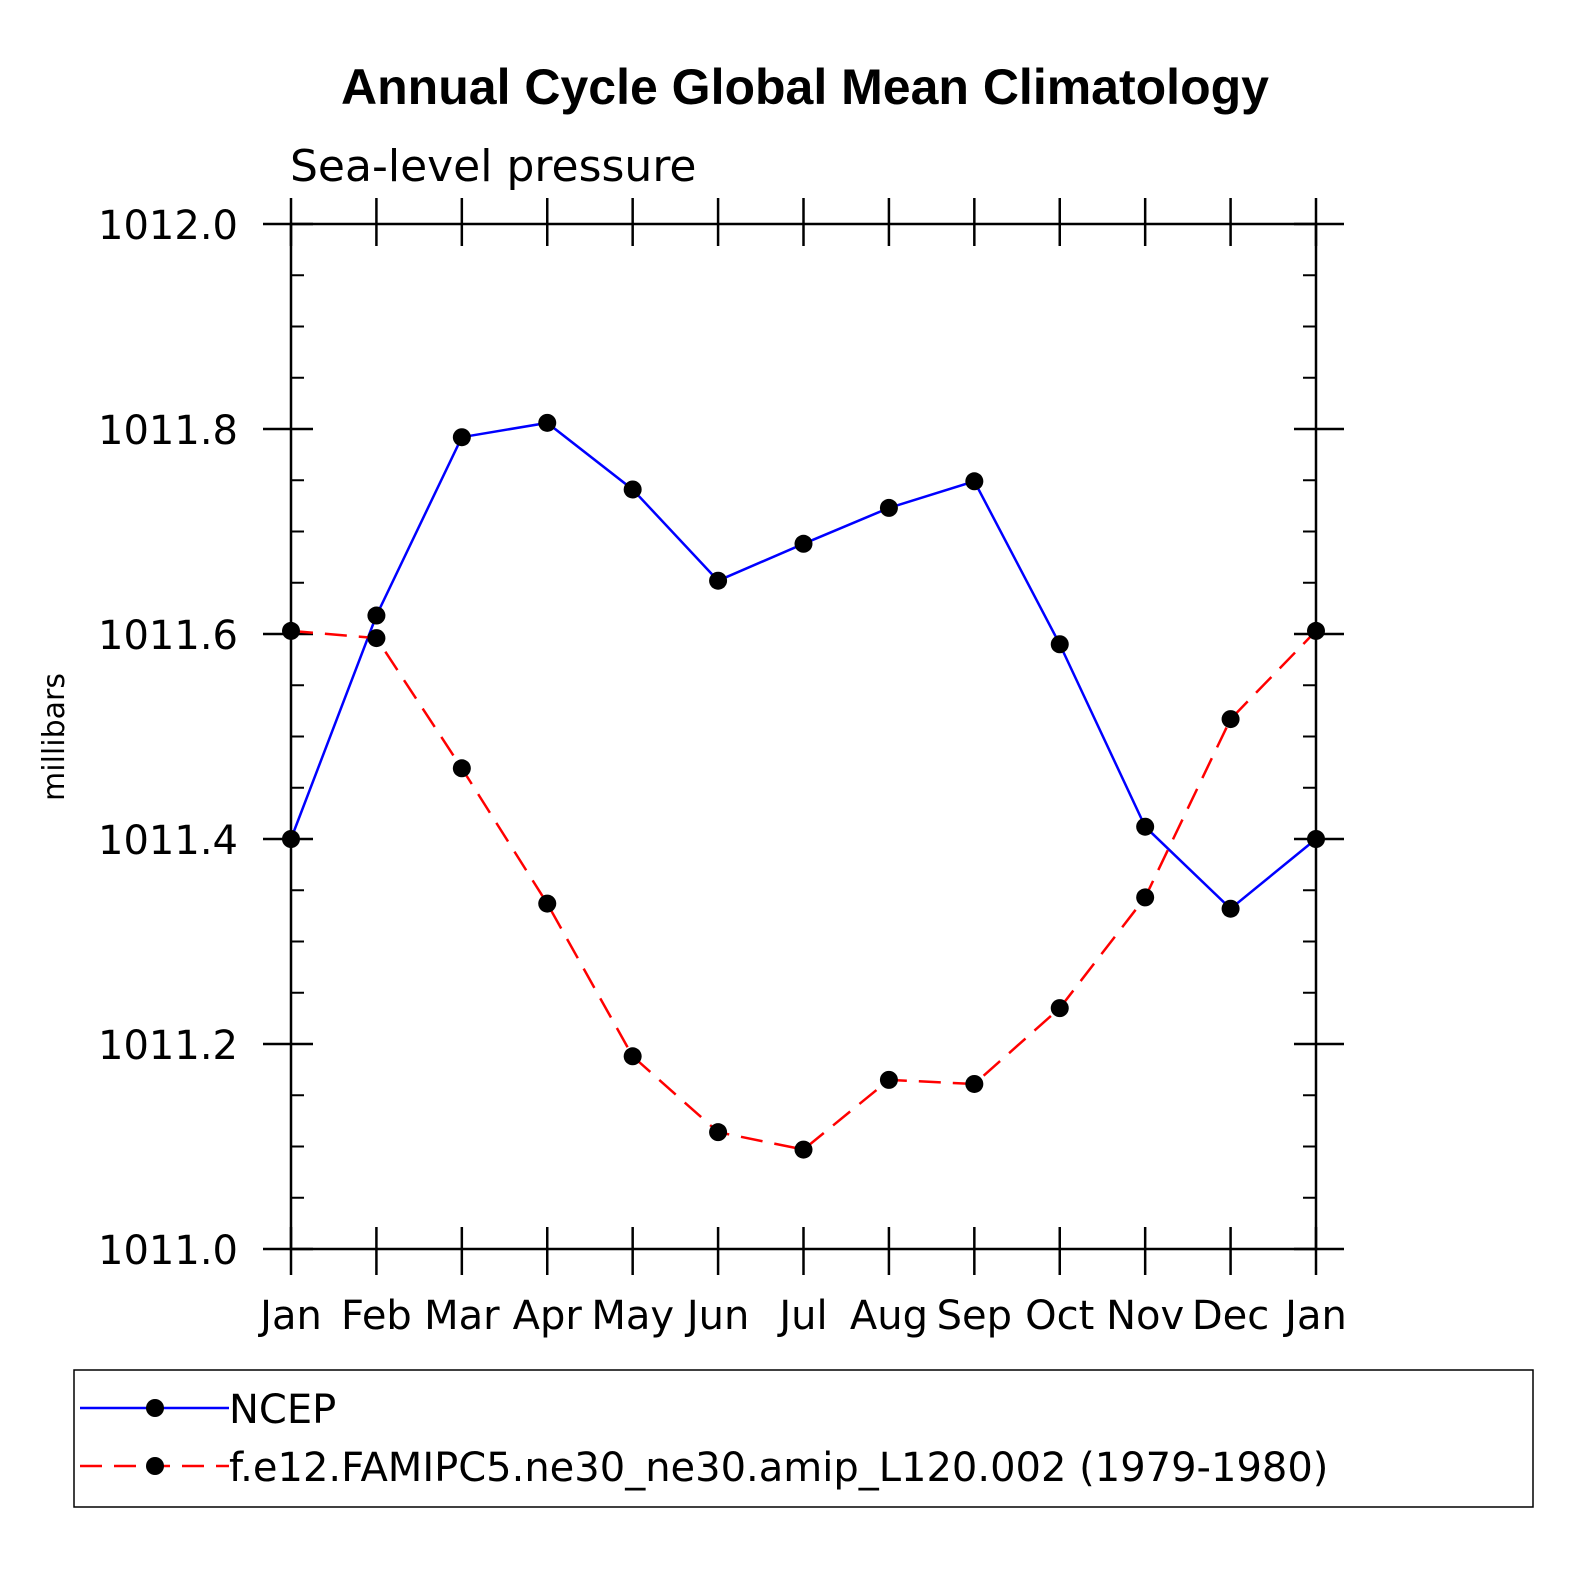  What do you see at coordinates (493, 166) in the screenshot?
I see `chart-subtitle: Sea-level pressure` at bounding box center [493, 166].